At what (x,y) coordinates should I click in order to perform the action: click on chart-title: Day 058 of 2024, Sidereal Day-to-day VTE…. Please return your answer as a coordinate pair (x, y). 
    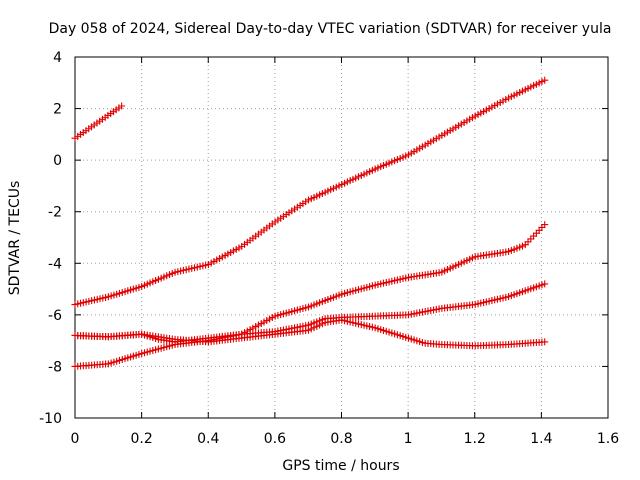
    Looking at the image, I should click on (330, 29).